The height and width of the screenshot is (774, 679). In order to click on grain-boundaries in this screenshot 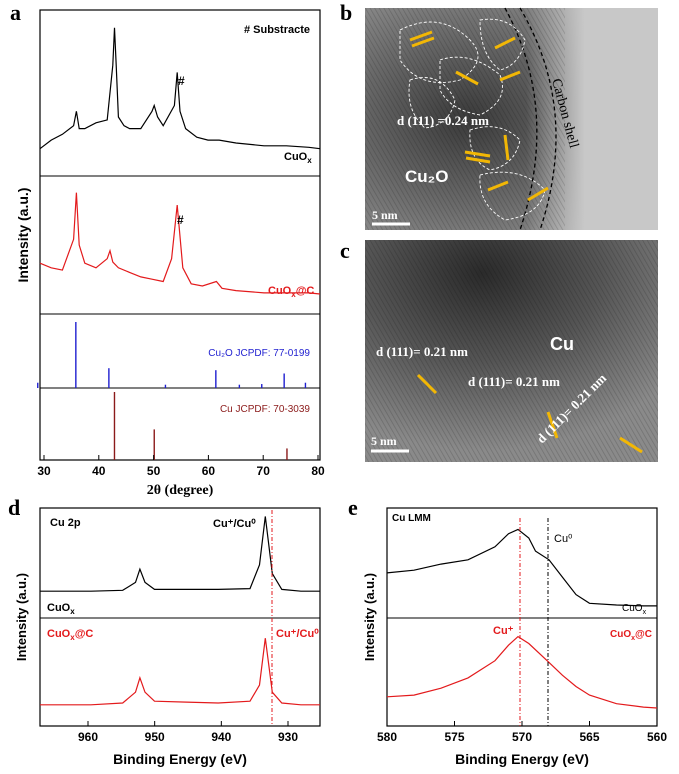, I will do `click(472, 119)`.